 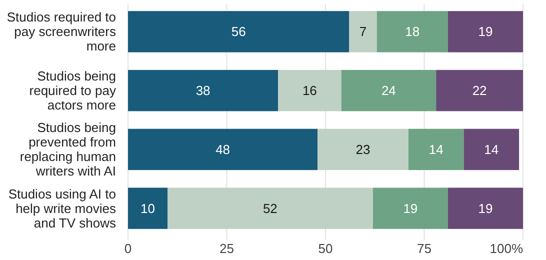 I want to click on x-tick-label: 50, so click(x=325, y=248).